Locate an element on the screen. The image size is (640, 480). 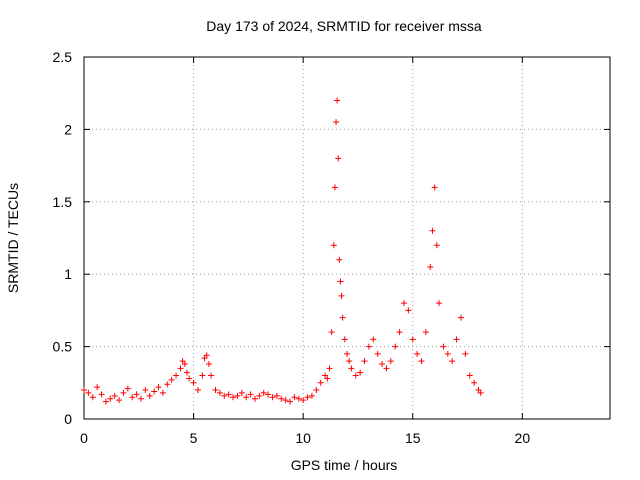
y-tick-label: 2.5 is located at coordinates (63, 57).